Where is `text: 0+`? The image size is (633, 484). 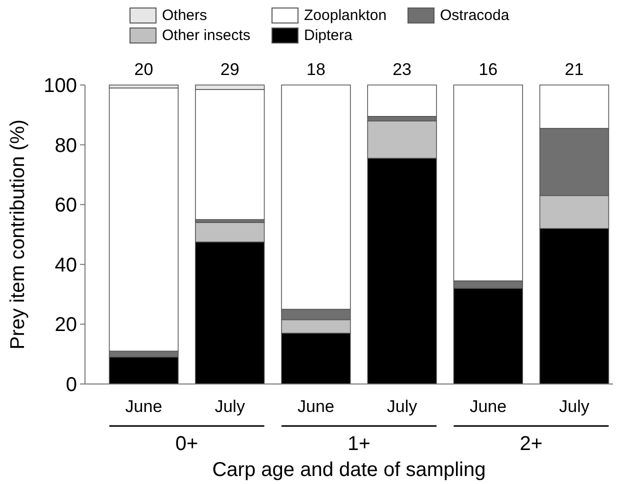
text: 0+ is located at coordinates (186, 444).